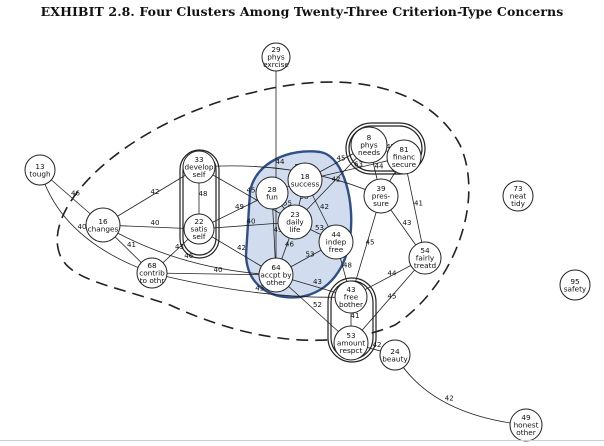  What do you see at coordinates (407, 223) in the screenshot?
I see `edge-weight-39-54: 43` at bounding box center [407, 223].